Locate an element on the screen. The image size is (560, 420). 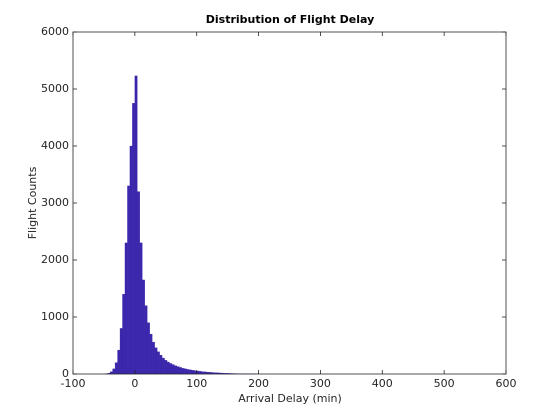
x-tick-label: 300 is located at coordinates (320, 383).